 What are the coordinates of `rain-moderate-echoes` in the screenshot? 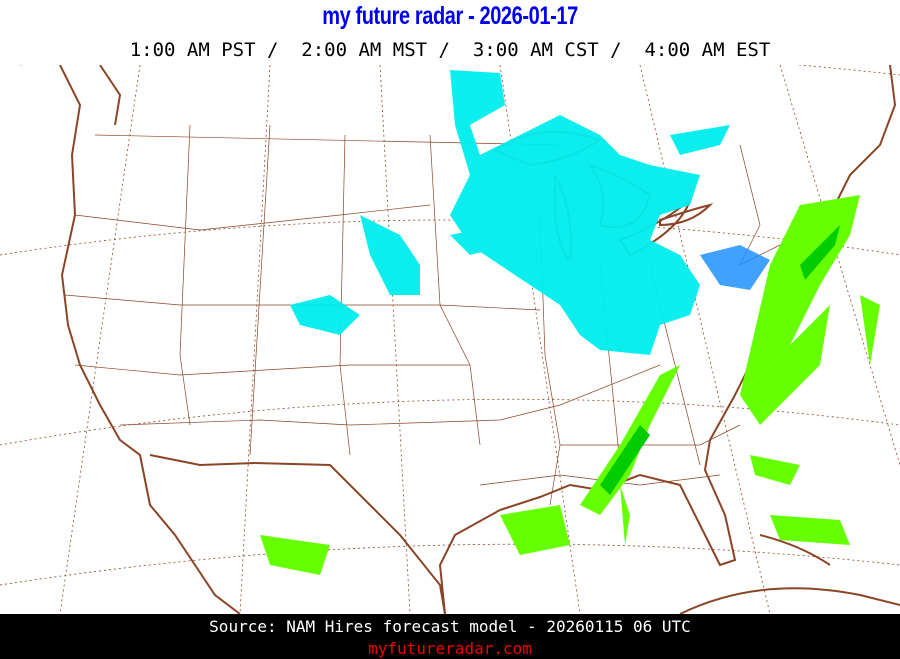 It's located at (720, 360).